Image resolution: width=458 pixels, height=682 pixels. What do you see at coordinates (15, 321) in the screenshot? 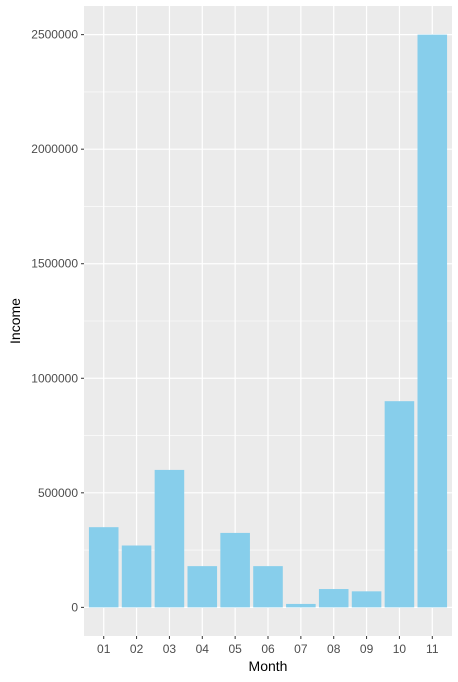
I see `y-axis-title: Income` at bounding box center [15, 321].